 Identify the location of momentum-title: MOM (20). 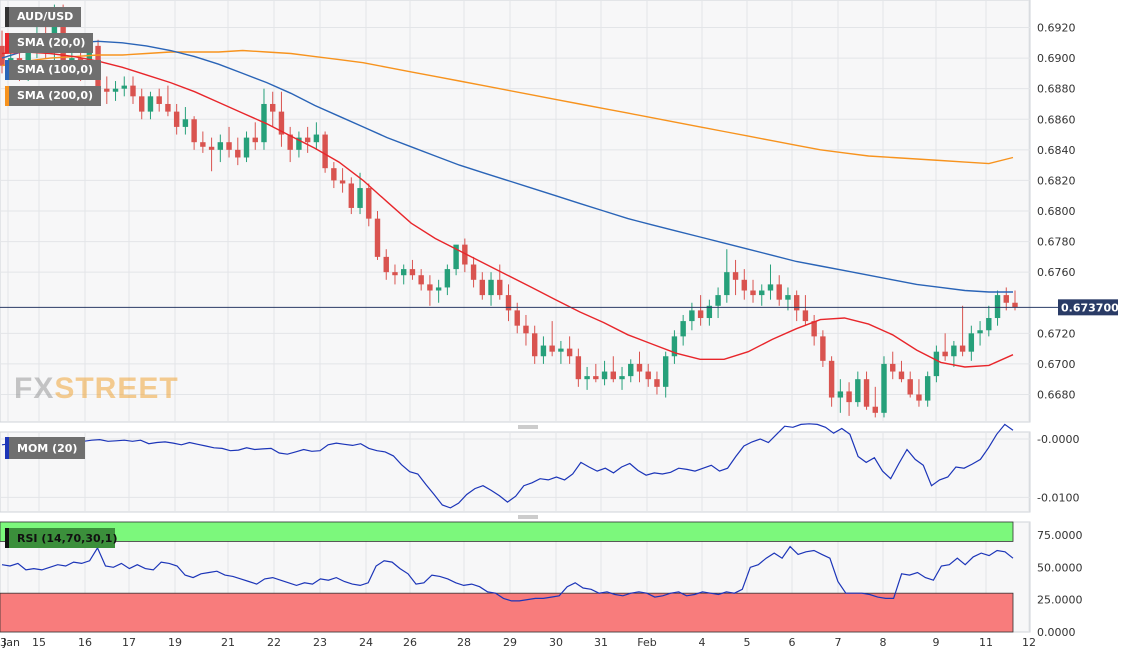
(47, 448).